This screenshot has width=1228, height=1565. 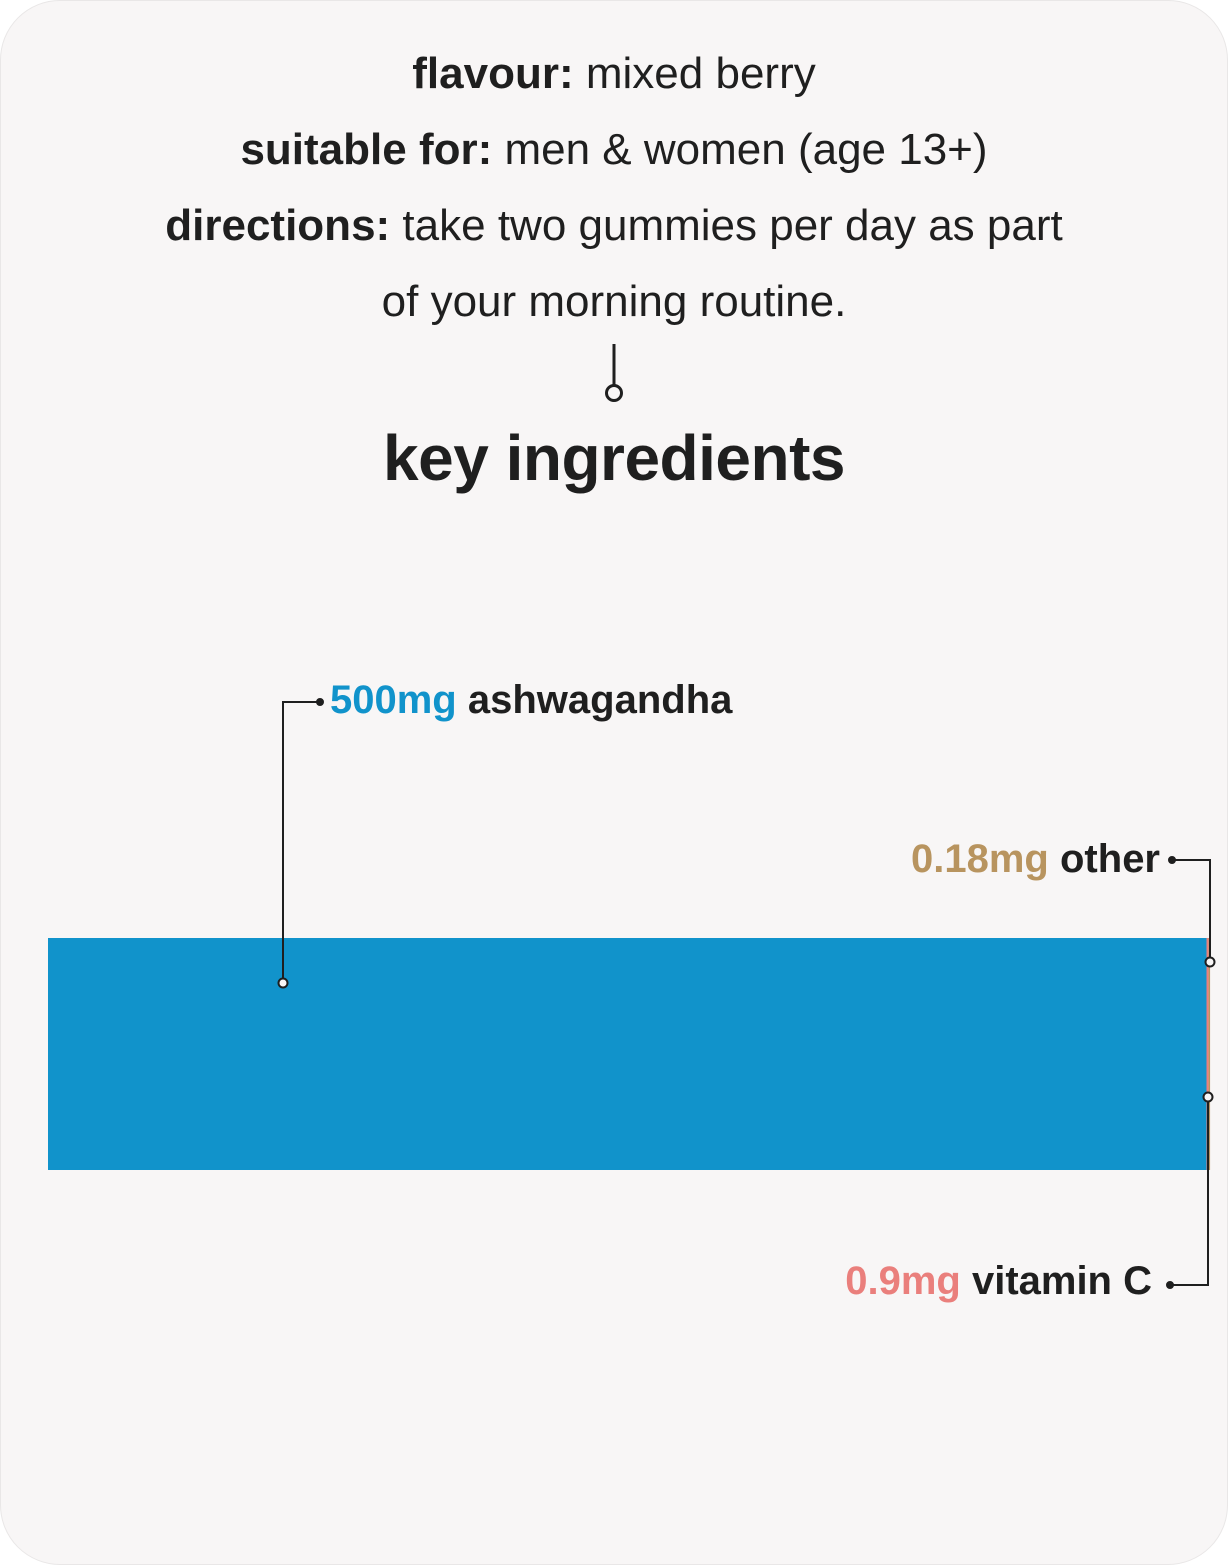 What do you see at coordinates (393, 700) in the screenshot?
I see `amount-ashwagandha: 500mg` at bounding box center [393, 700].